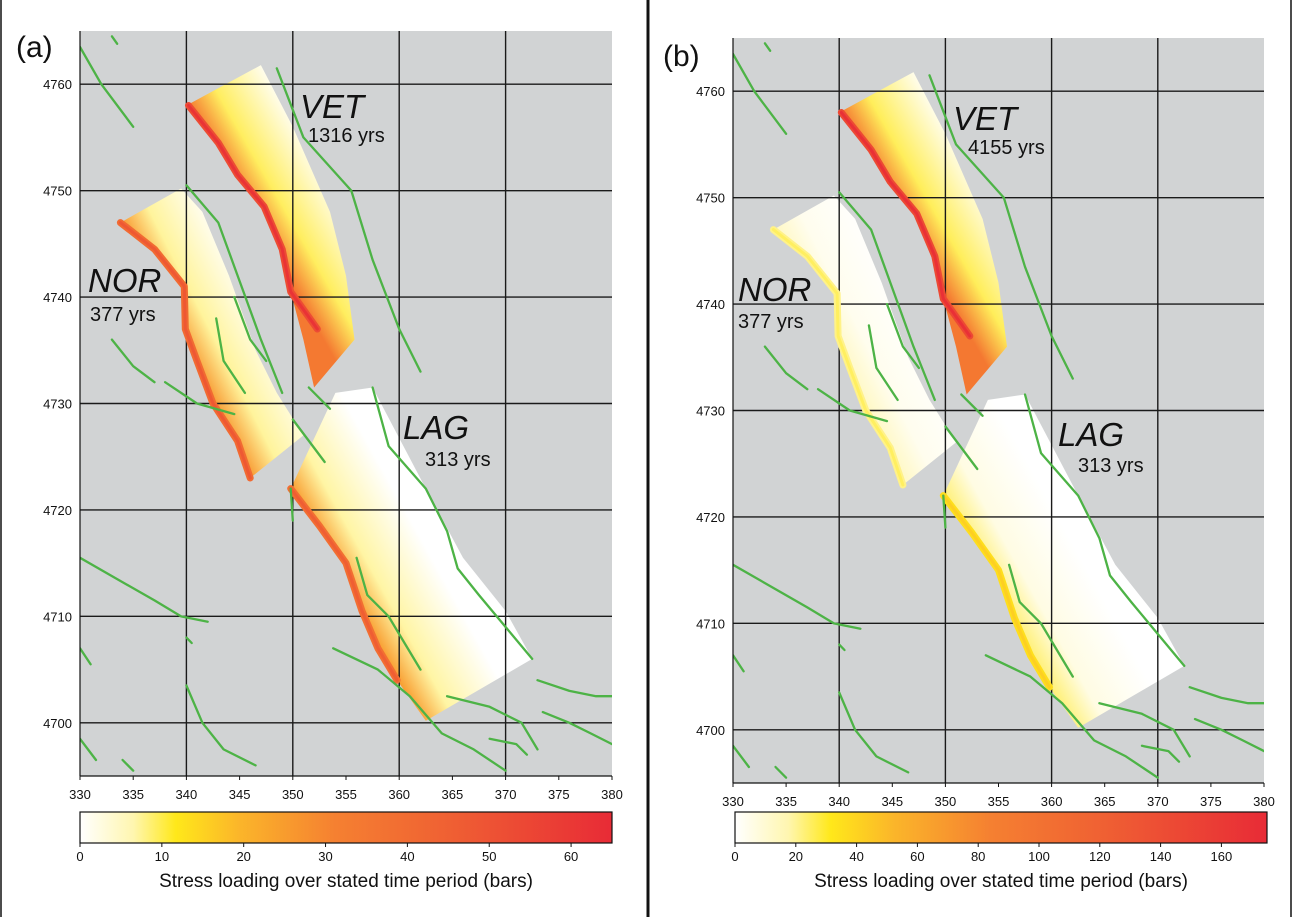  What do you see at coordinates (346, 136) in the screenshot?
I see `fault-period-vet: 1316 yrs` at bounding box center [346, 136].